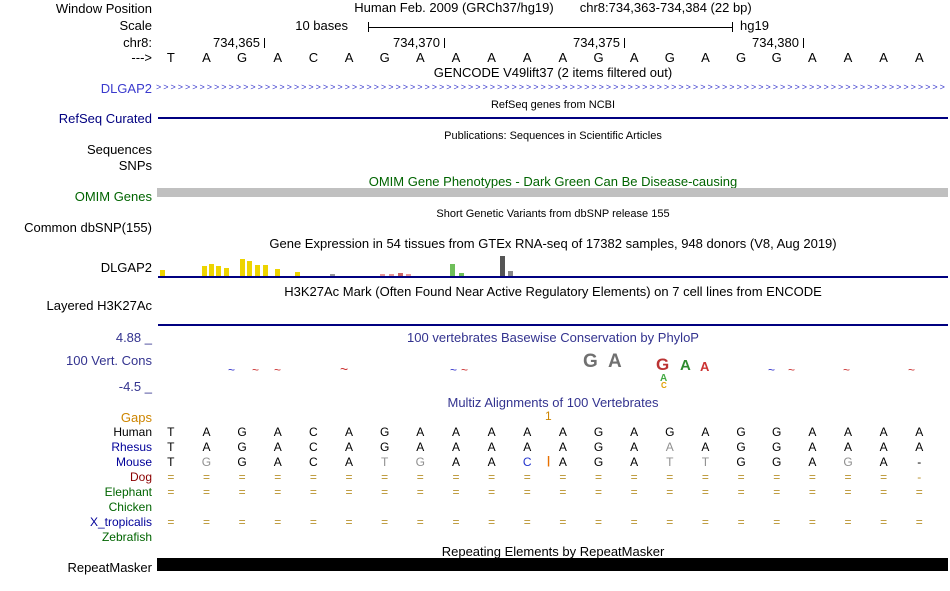 The width and height of the screenshot is (950, 591). Describe the element at coordinates (553, 551) in the screenshot. I see `repeatmasker-track-title: Repeating Elements by RepeatMasker` at that location.